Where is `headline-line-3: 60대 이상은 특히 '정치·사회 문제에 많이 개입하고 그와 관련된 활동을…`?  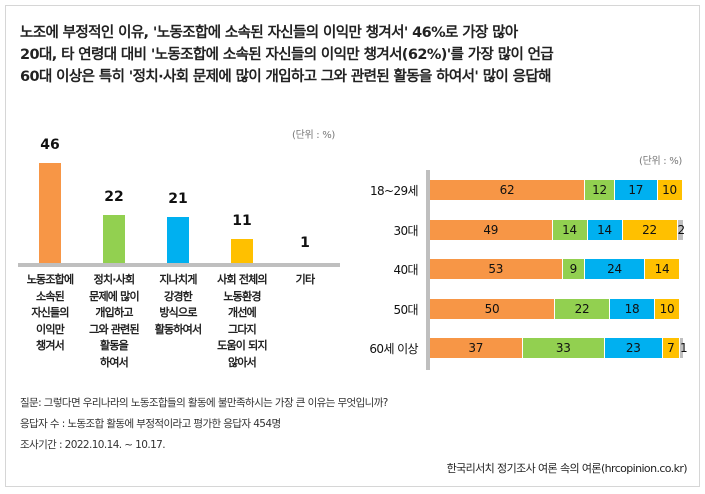
headline-line-3: 60대 이상은 특히 '정치·사회 문제에 많이 개입하고 그와 관련된 활동을… is located at coordinates (285, 77).